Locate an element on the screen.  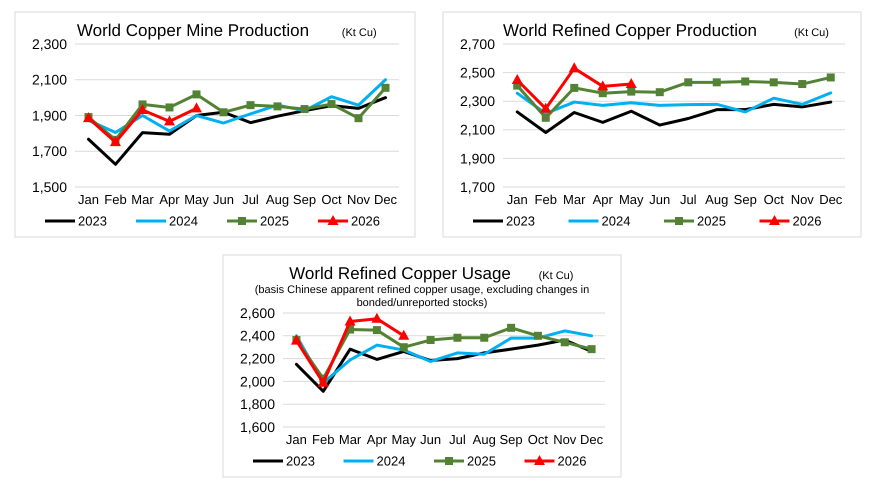
y-tick-label: 2,000 is located at coordinates (258, 381).